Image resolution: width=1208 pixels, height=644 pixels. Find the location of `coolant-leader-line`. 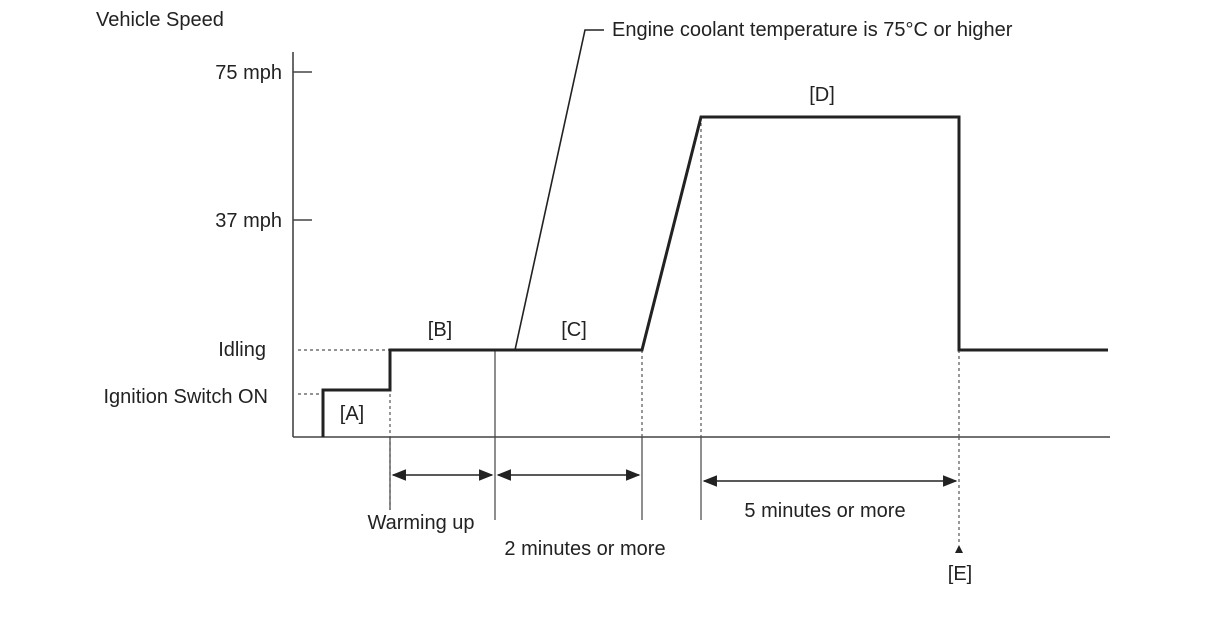

coolant-leader-line is located at coordinates (559, 190).